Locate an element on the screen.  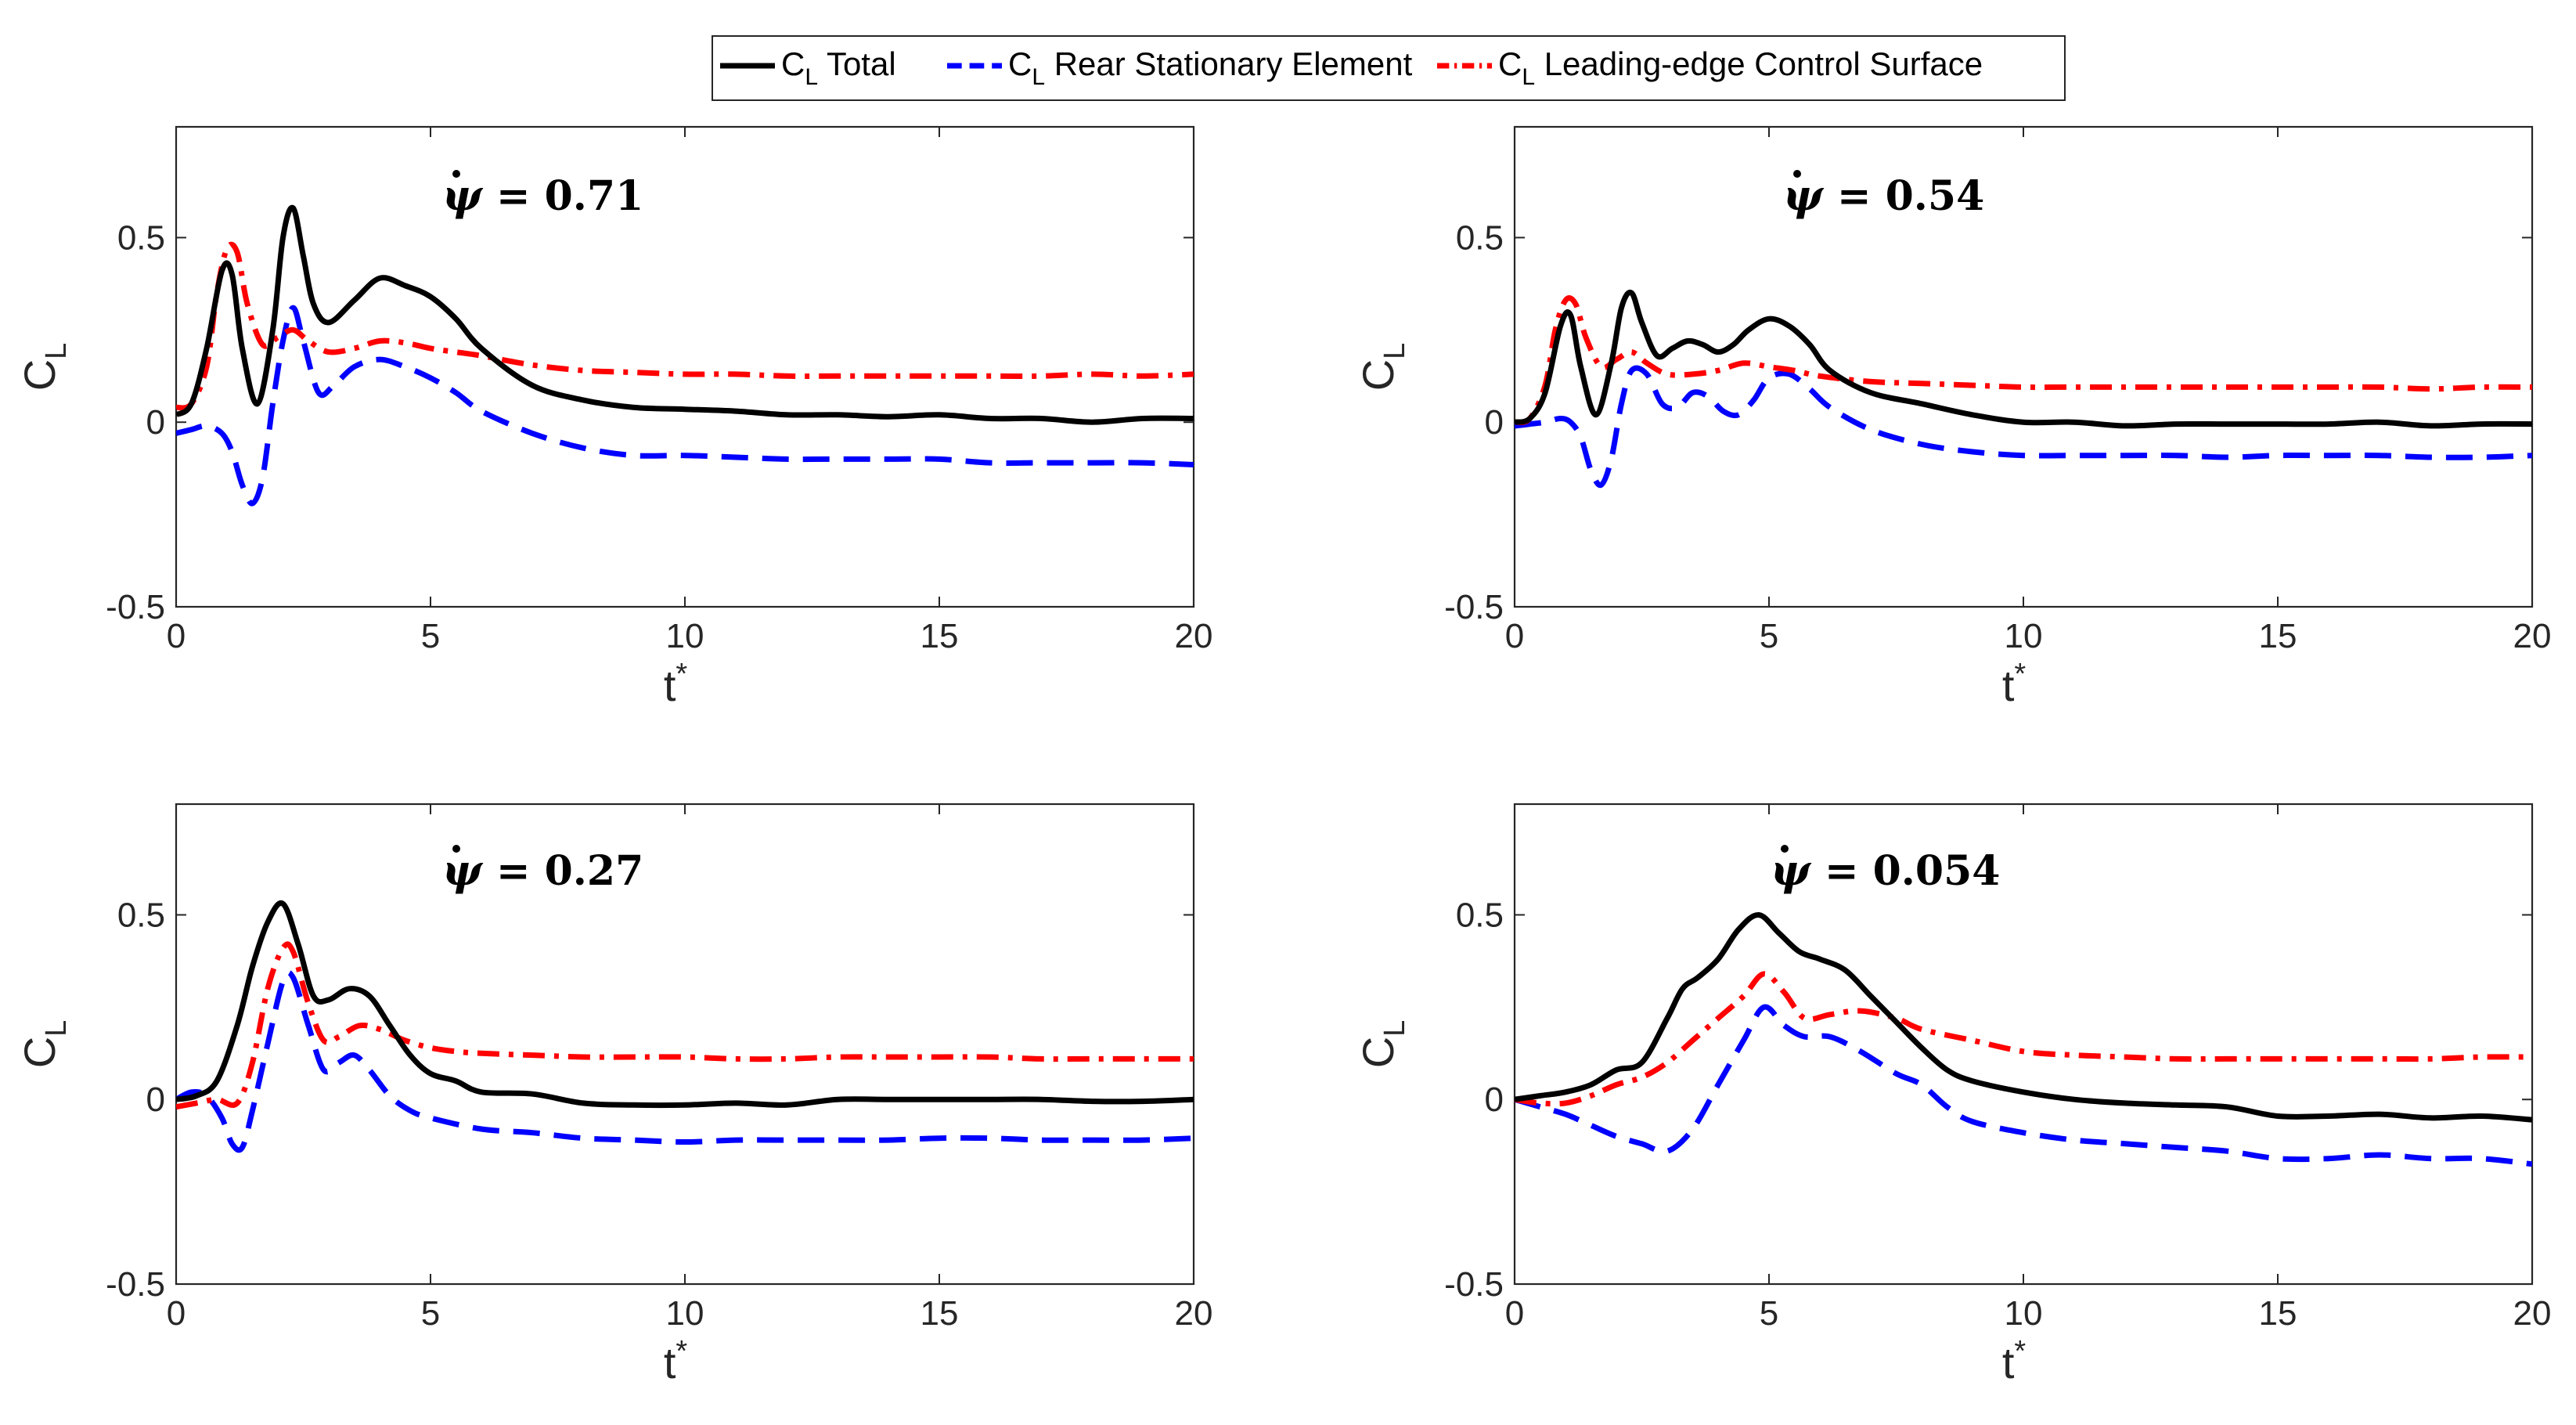
rate-annotation: ψ = 0.54 is located at coordinates (1883, 195).